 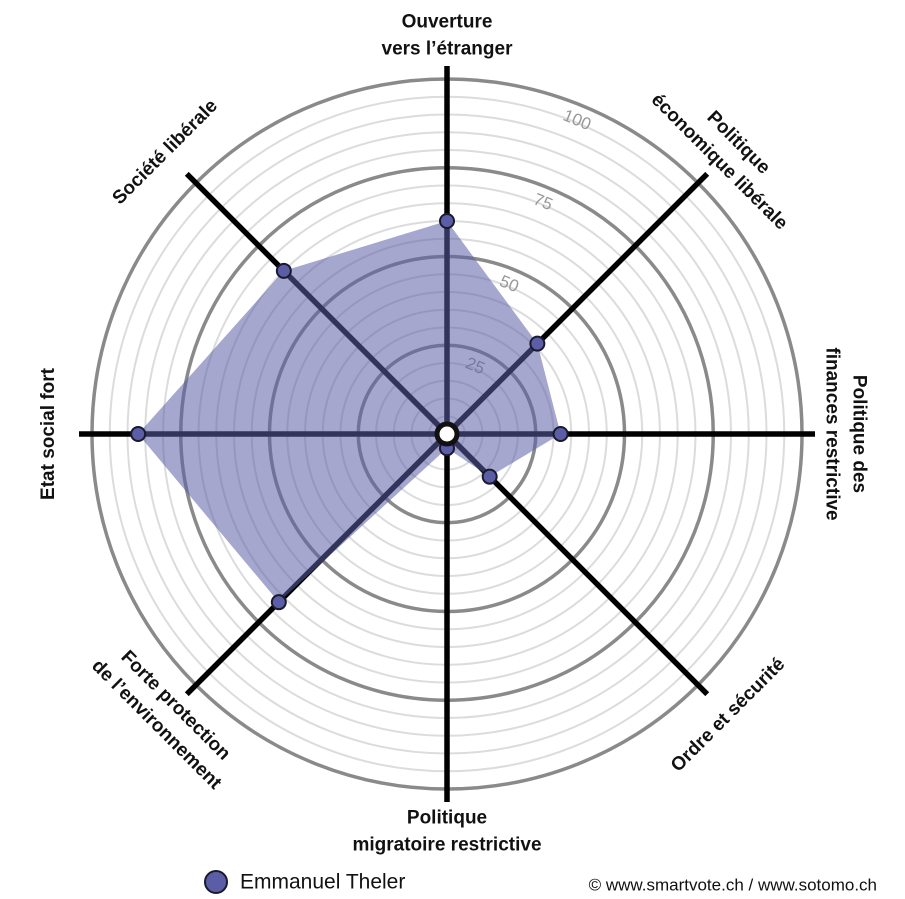 What do you see at coordinates (543, 201) in the screenshot?
I see `r-tick-label: 75` at bounding box center [543, 201].